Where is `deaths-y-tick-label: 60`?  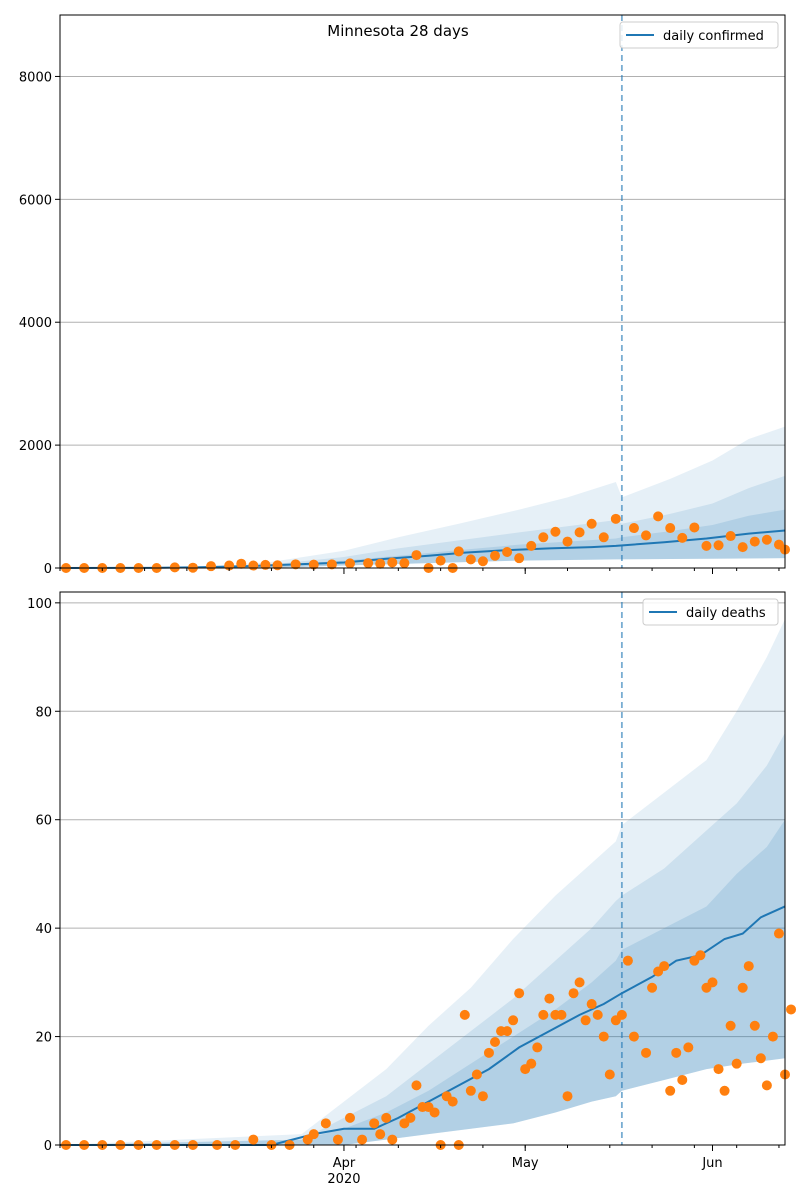 deaths-y-tick-label: 60 is located at coordinates (43, 821).